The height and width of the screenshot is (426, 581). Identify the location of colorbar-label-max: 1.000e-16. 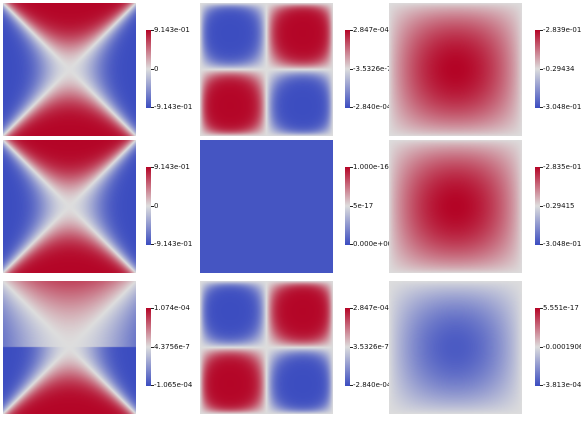
(371, 167).